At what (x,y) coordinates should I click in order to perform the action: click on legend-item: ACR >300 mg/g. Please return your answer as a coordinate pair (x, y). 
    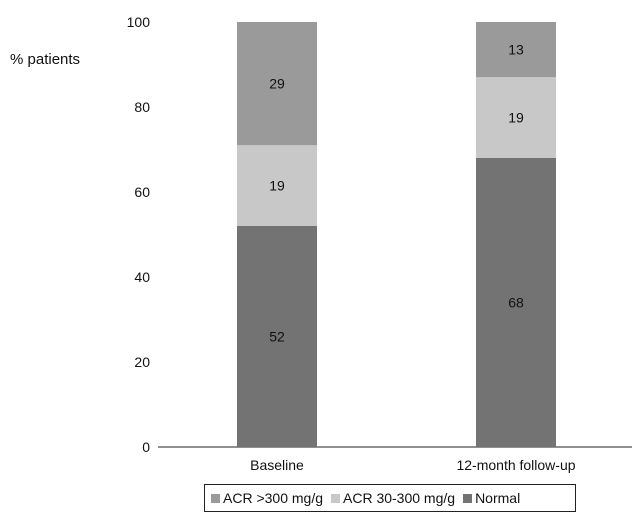
    Looking at the image, I should click on (267, 498).